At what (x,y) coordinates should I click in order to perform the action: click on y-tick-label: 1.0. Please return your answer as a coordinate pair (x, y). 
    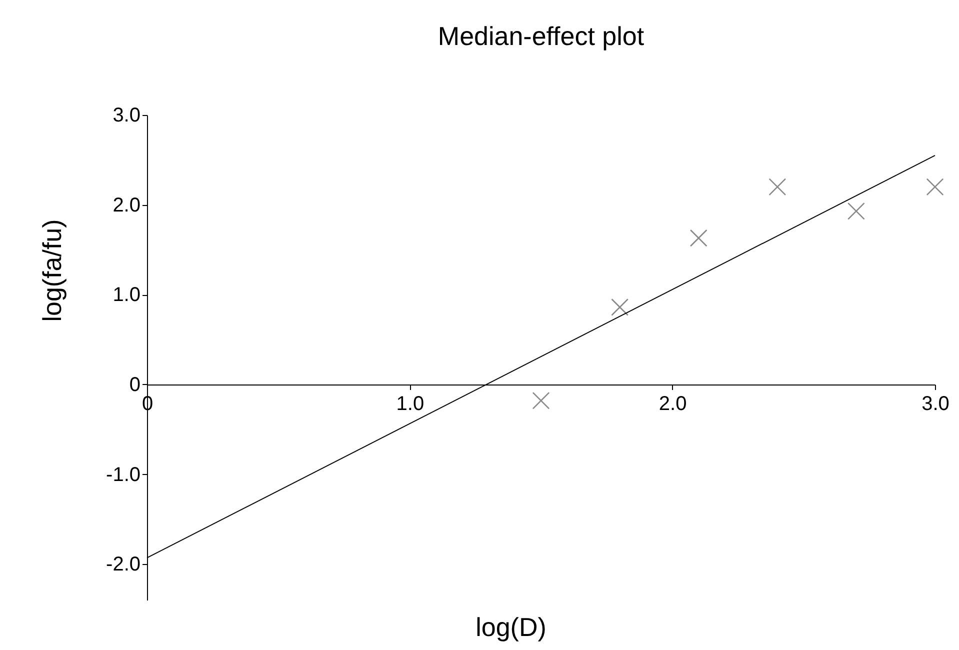
    Looking at the image, I should click on (126, 295).